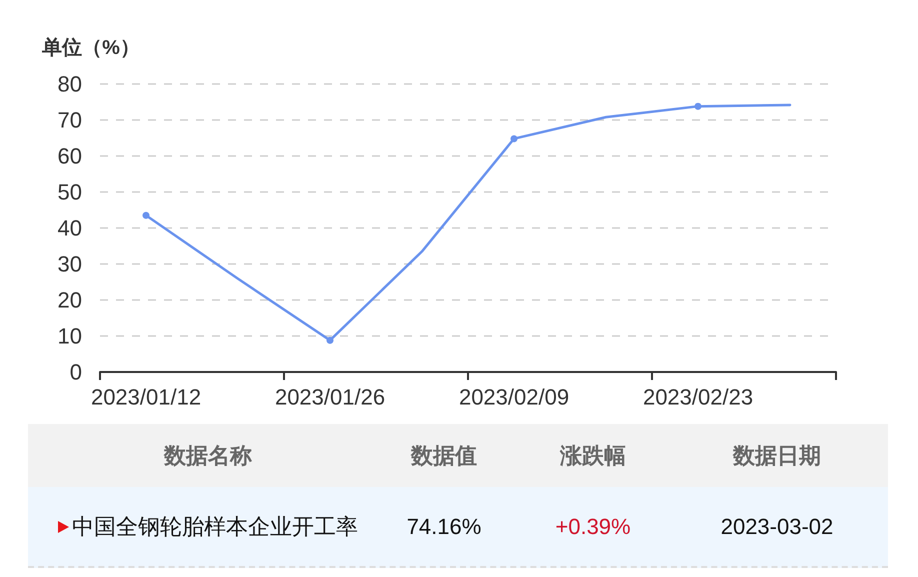 The height and width of the screenshot is (577, 918). I want to click on x-tick-label: 2023/02/23, so click(698, 397).